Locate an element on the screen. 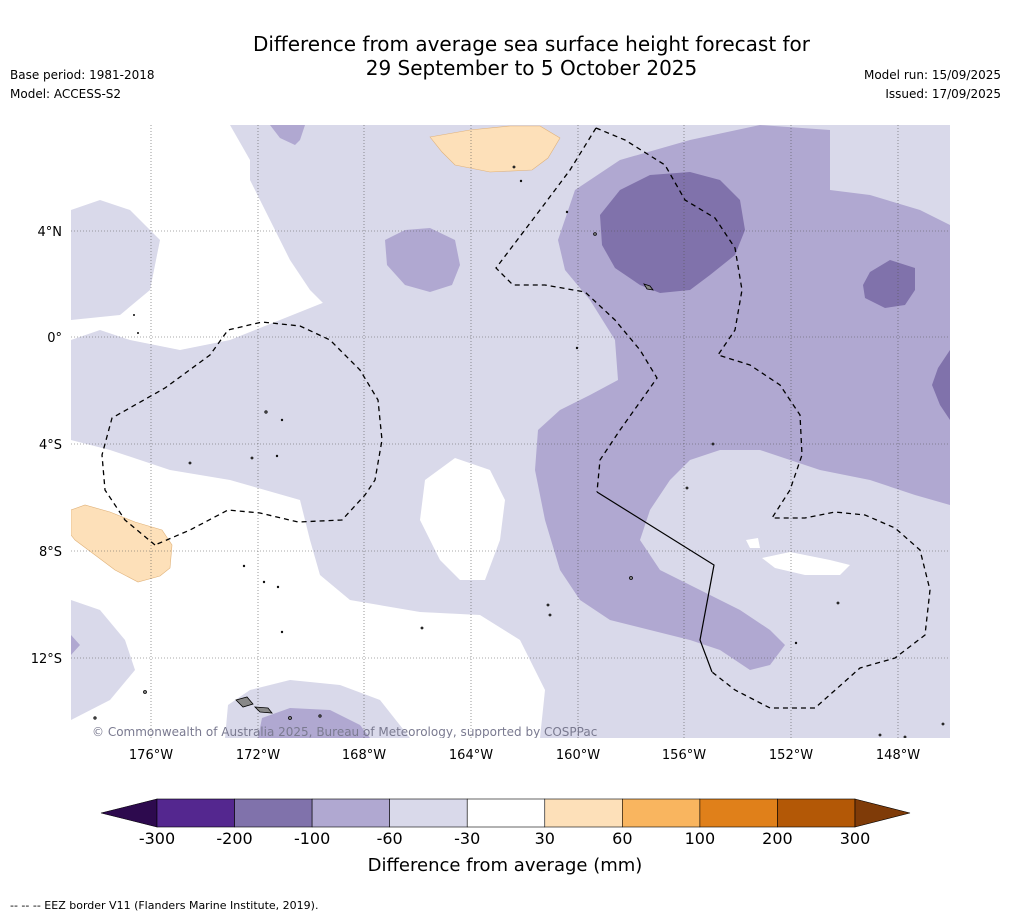 This screenshot has width=1011, height=919. lat-label: 0° is located at coordinates (54, 338).